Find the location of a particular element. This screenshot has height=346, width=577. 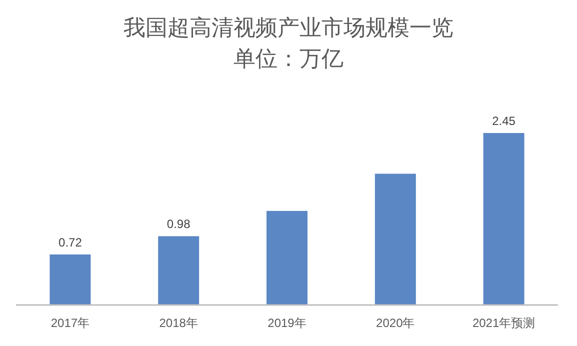

x-tick-label: 2018年 is located at coordinates (178, 323).